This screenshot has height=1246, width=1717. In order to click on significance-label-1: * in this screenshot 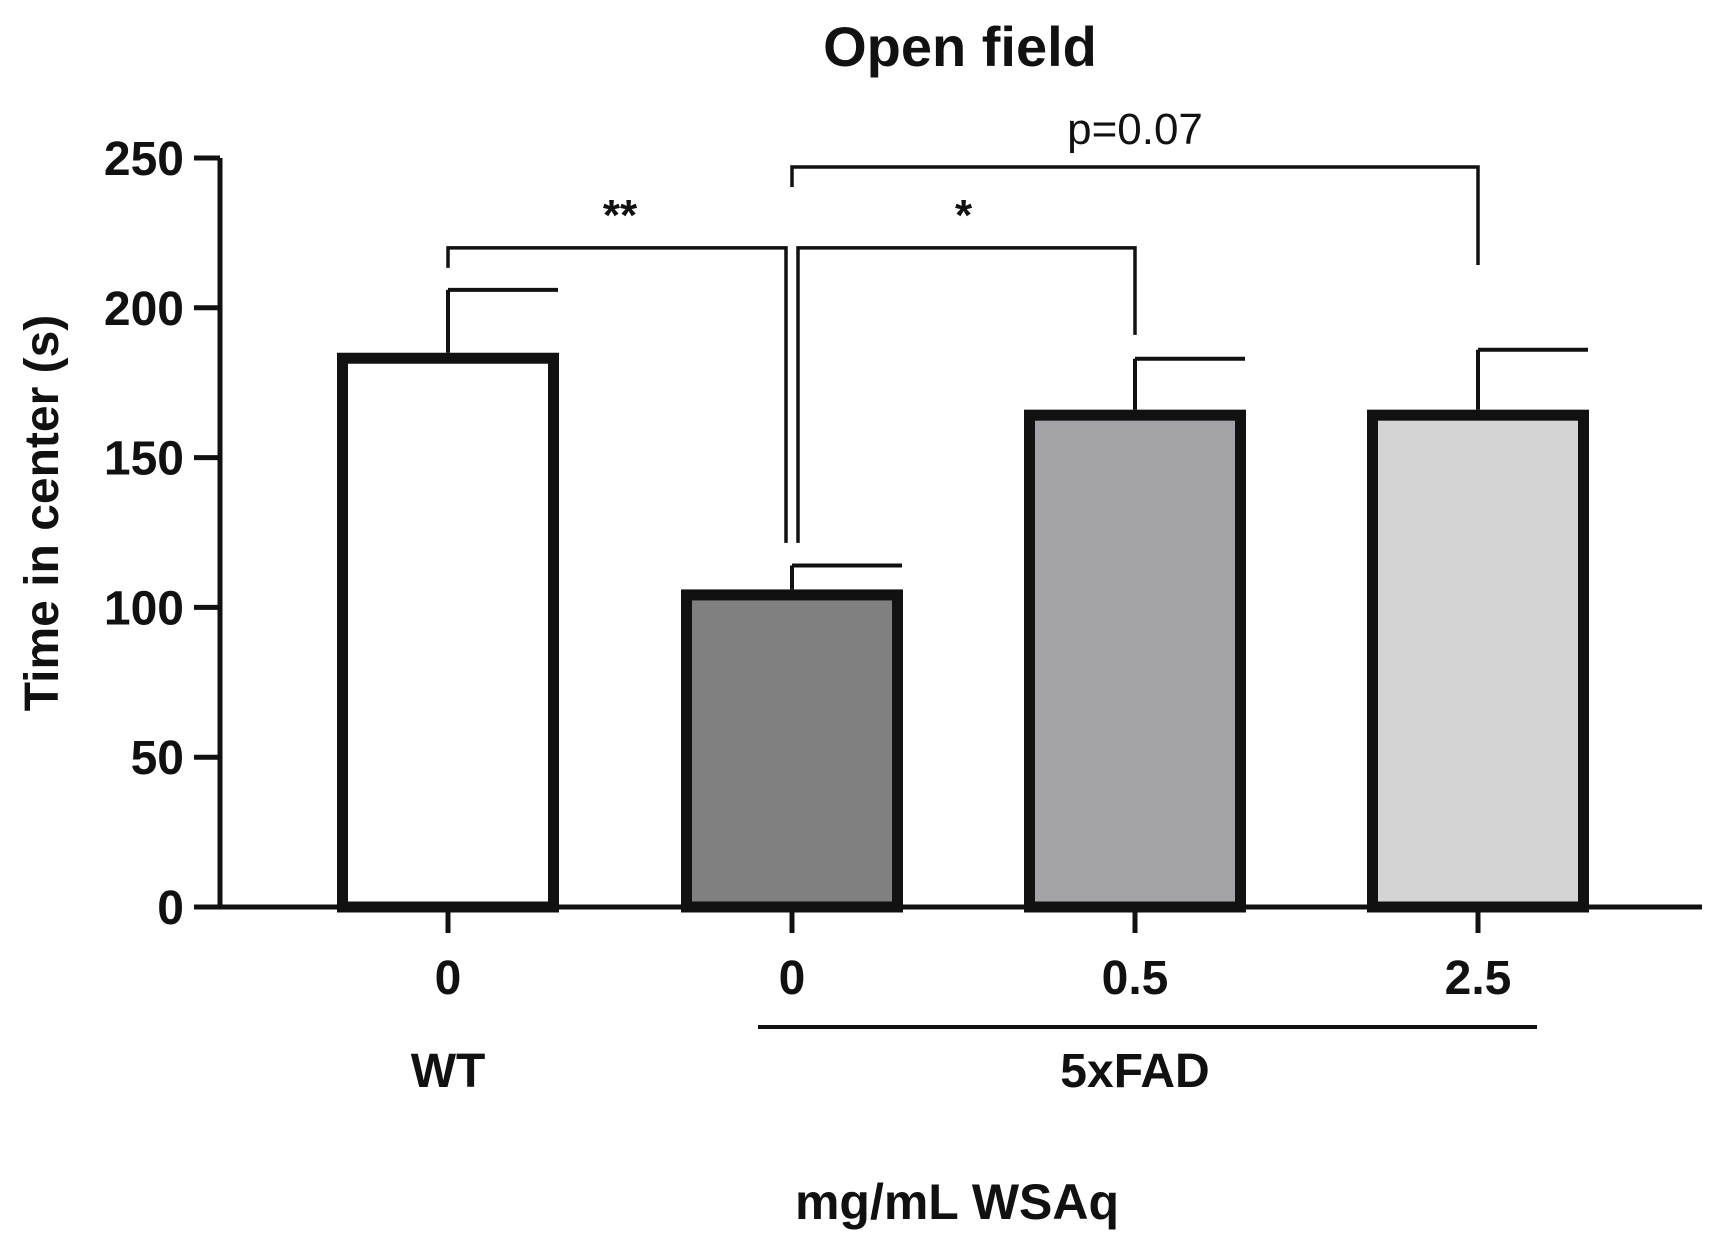, I will do `click(964, 215)`.